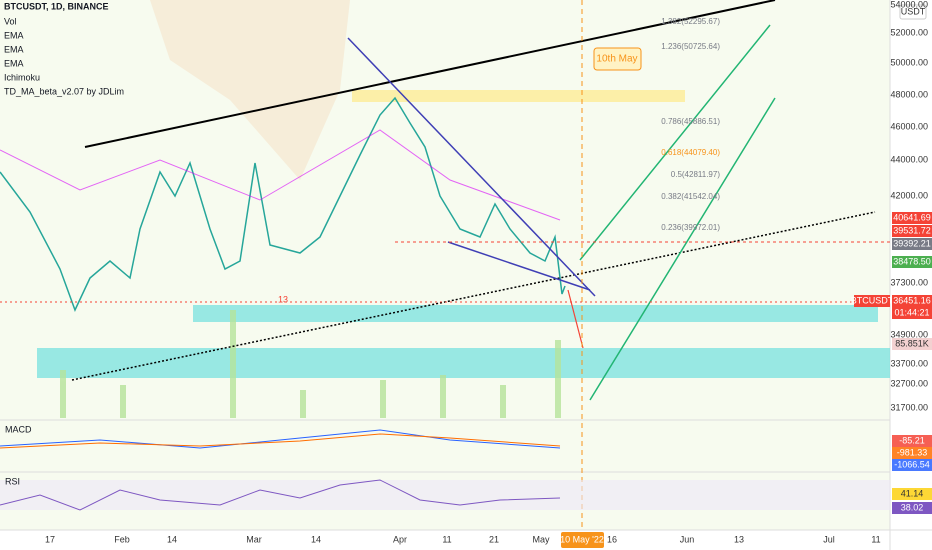 Image resolution: width=932 pixels, height=550 pixels. I want to click on ichimoku-cloud, so click(250, 90).